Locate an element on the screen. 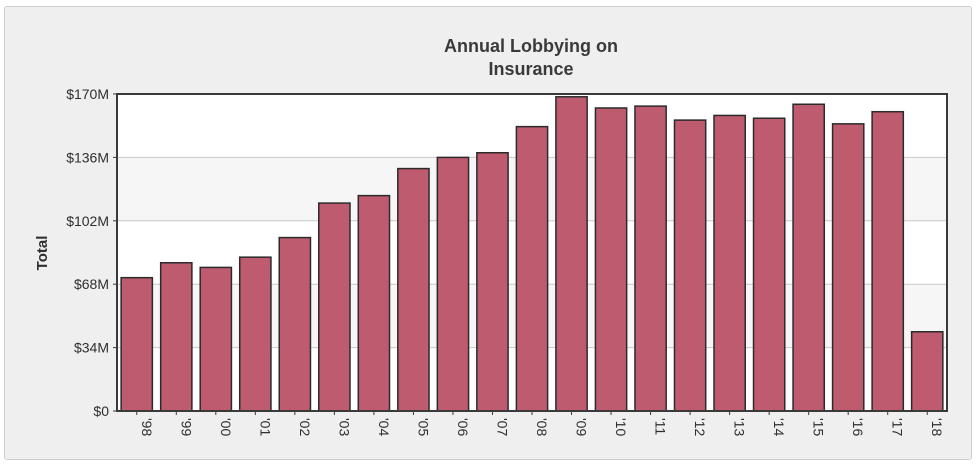 Image resolution: width=980 pixels, height=466 pixels. x-tick-label: '02 is located at coordinates (305, 427).